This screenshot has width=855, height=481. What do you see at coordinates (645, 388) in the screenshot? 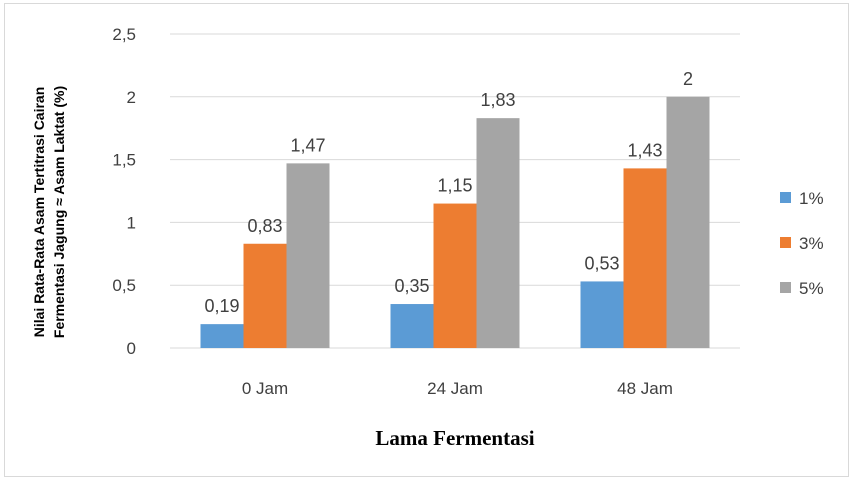
I see `x-tick-label: 48 Jam` at bounding box center [645, 388].